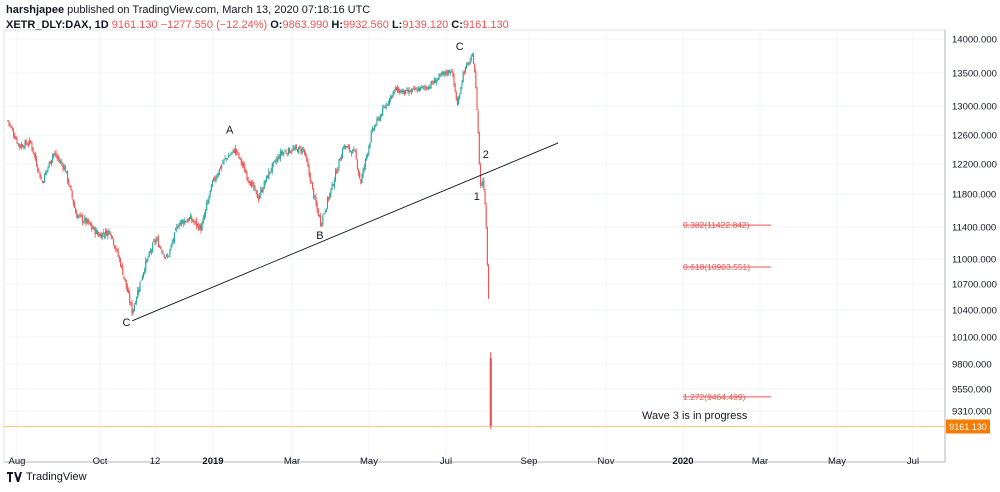 The width and height of the screenshot is (1000, 492). I want to click on fib-level-label: 0.618(10903.551), so click(716, 267).